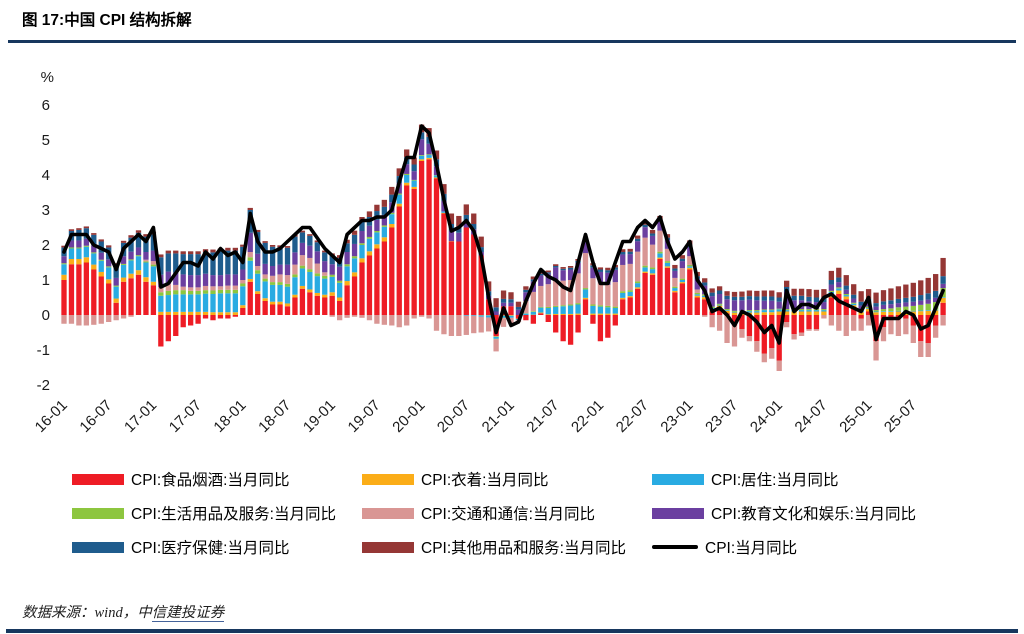  What do you see at coordinates (140, 416) in the screenshot?
I see `svg-text: 17-01` at bounding box center [140, 416].